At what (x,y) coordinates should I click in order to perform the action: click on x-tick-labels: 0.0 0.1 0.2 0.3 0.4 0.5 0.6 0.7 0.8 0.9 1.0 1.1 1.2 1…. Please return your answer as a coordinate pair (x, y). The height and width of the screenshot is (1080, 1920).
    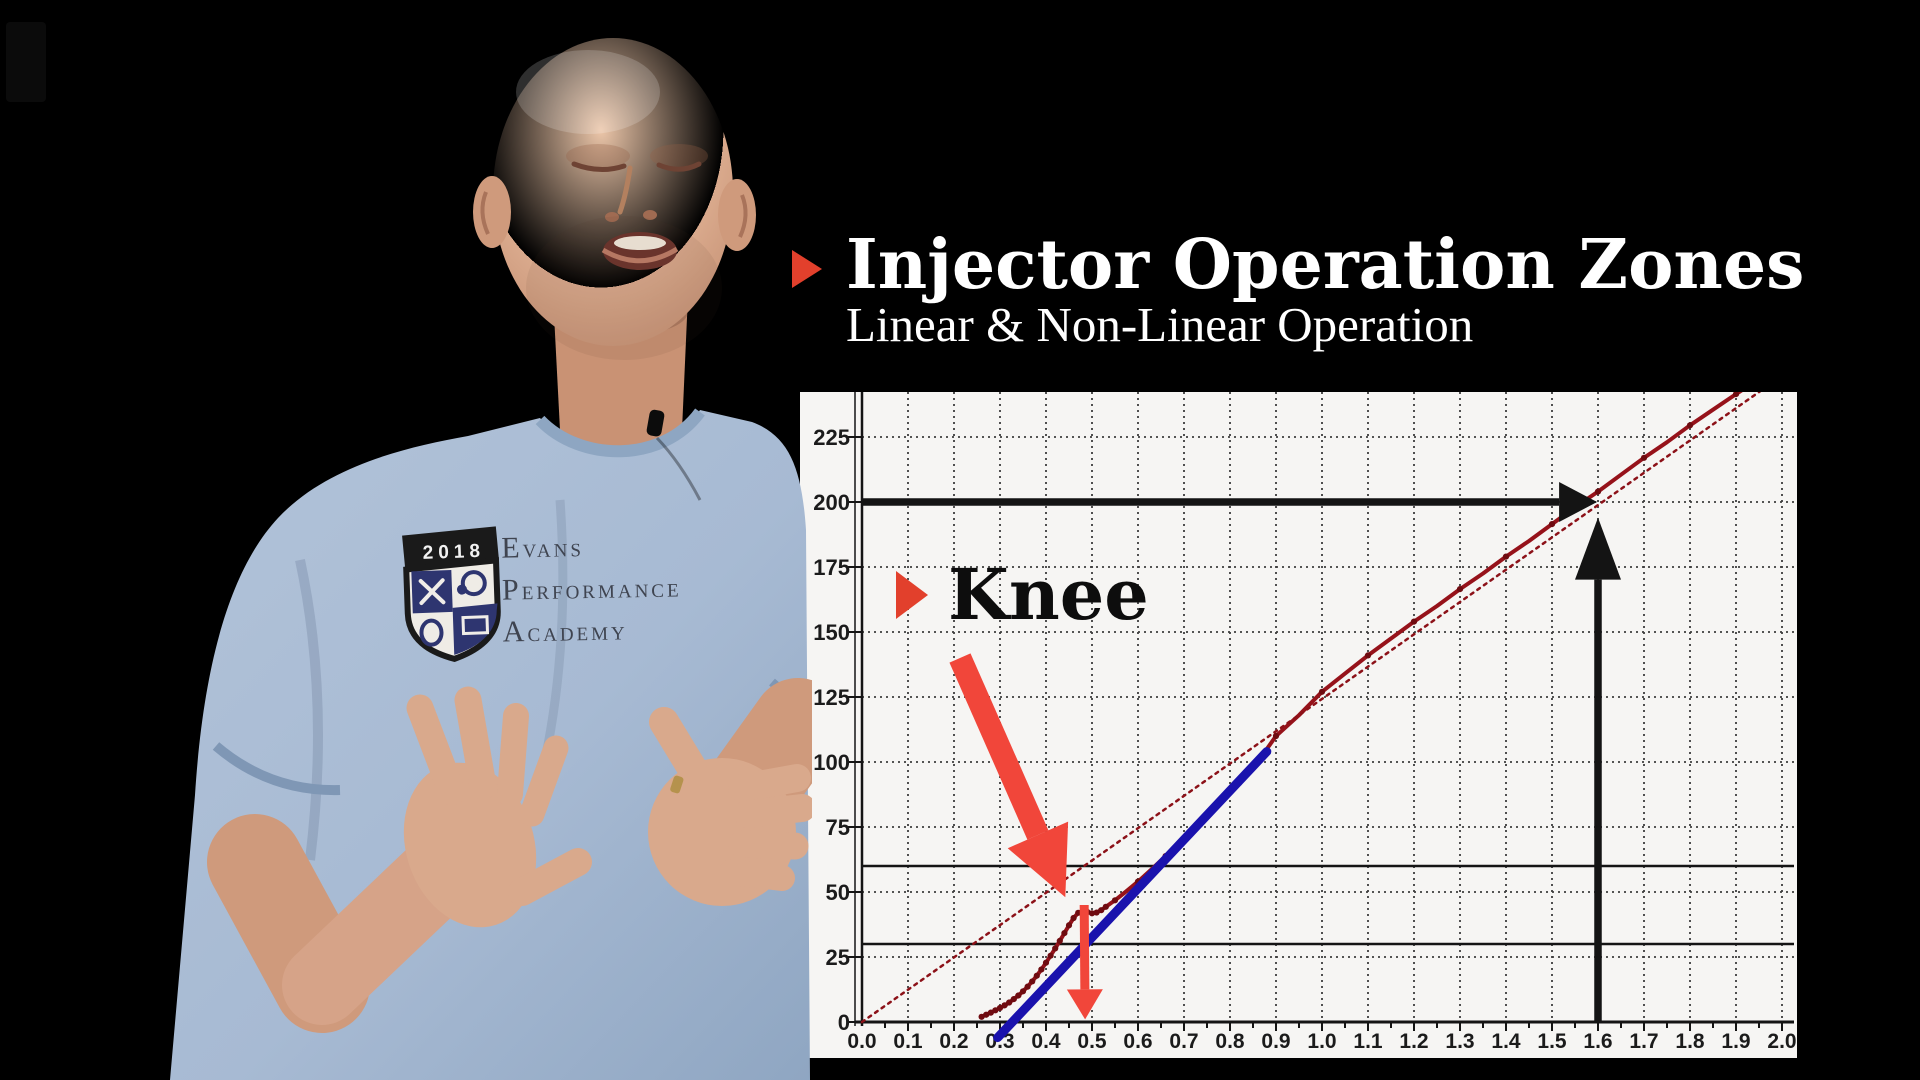
    Looking at the image, I should click on (1321, 1041).